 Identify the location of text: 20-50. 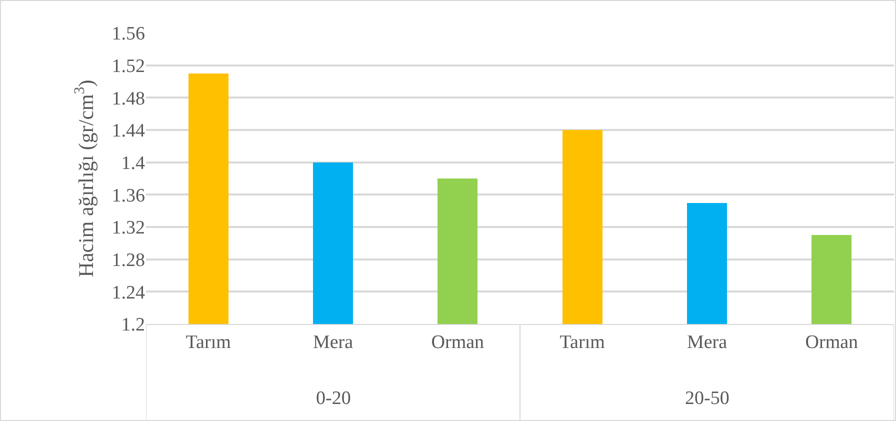
(707, 398).